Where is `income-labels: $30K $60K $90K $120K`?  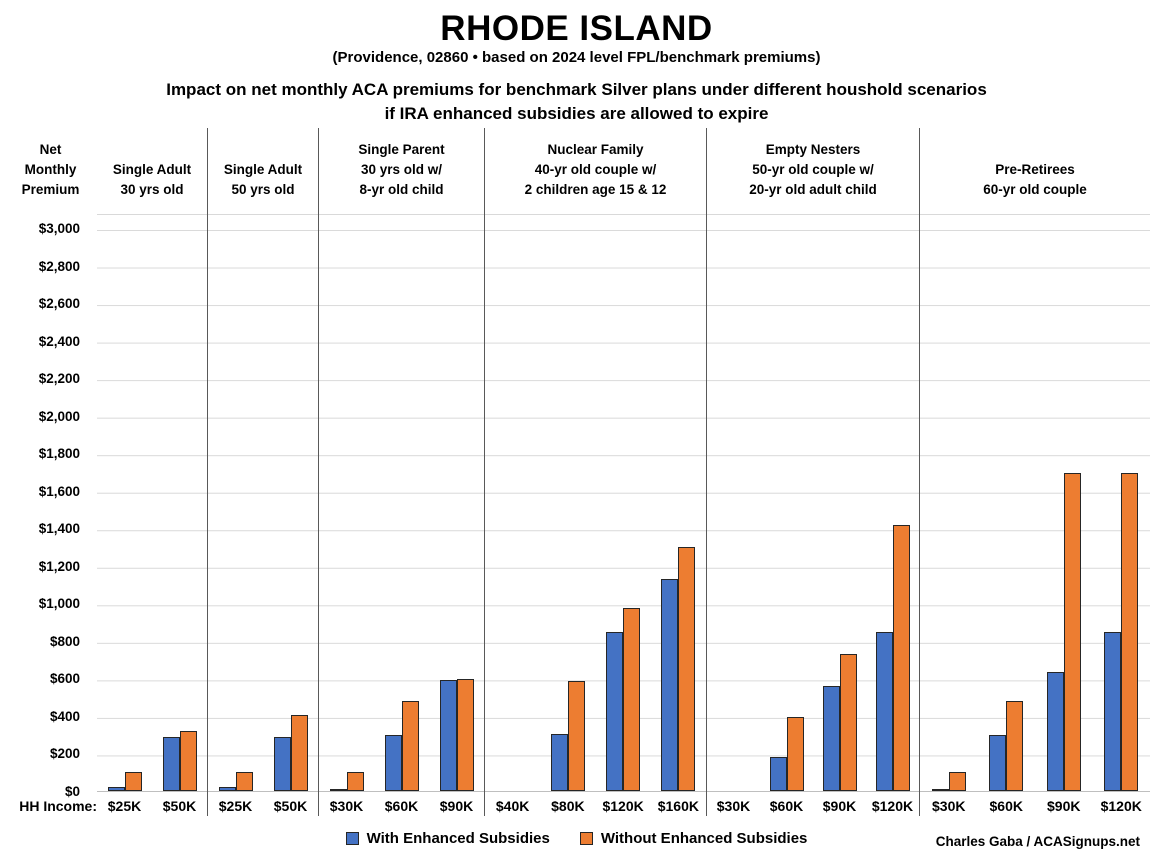
income-labels: $30K $60K $90K $120K is located at coordinates (1035, 804).